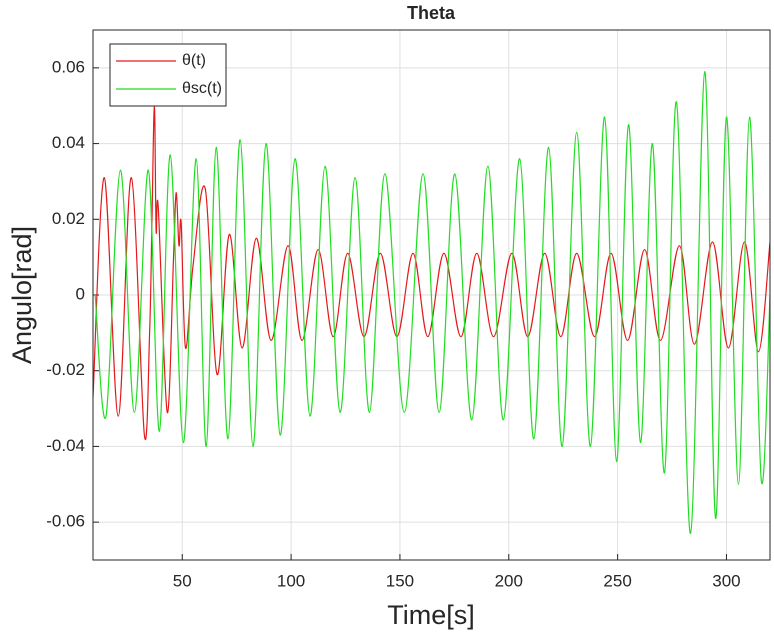  Describe the element at coordinates (726, 580) in the screenshot. I see `x-tick-label: 300` at that location.